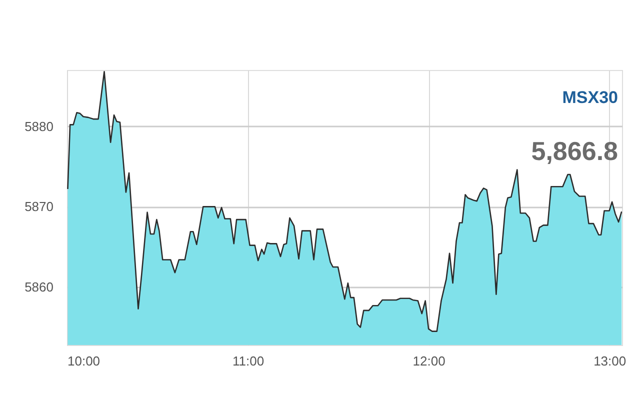  What do you see at coordinates (84, 361) in the screenshot?
I see `x-tick-label: 10:00` at bounding box center [84, 361].